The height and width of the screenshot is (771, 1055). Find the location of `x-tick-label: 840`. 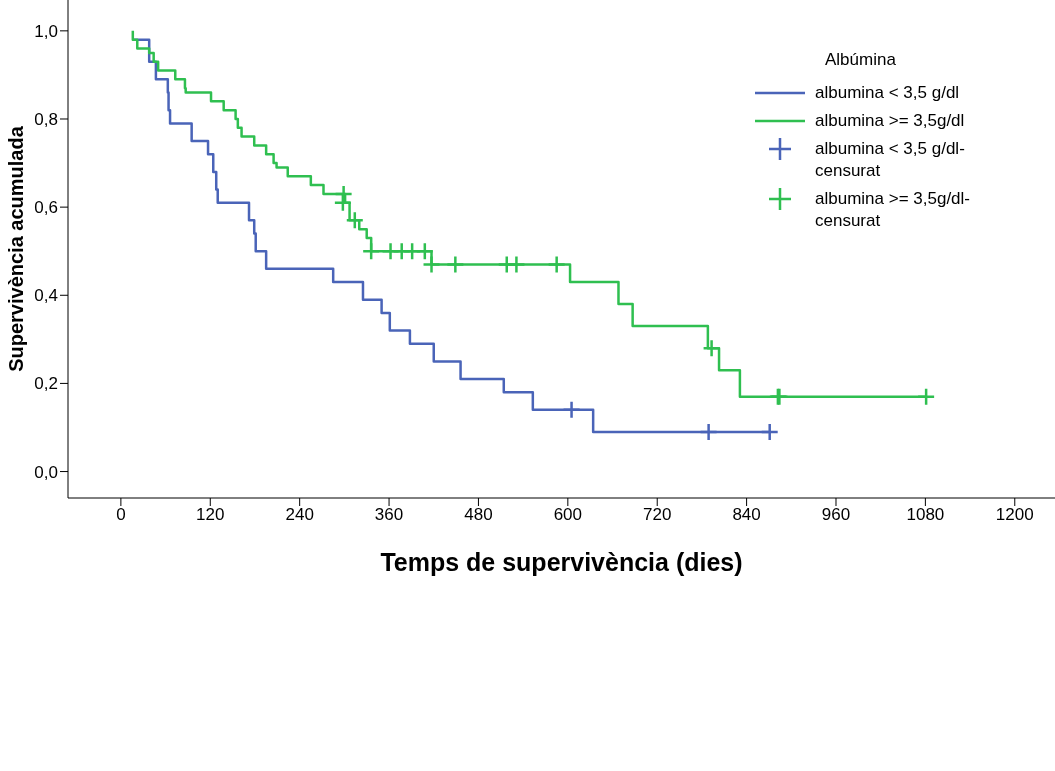

x-tick-label: 840 is located at coordinates (746, 515).